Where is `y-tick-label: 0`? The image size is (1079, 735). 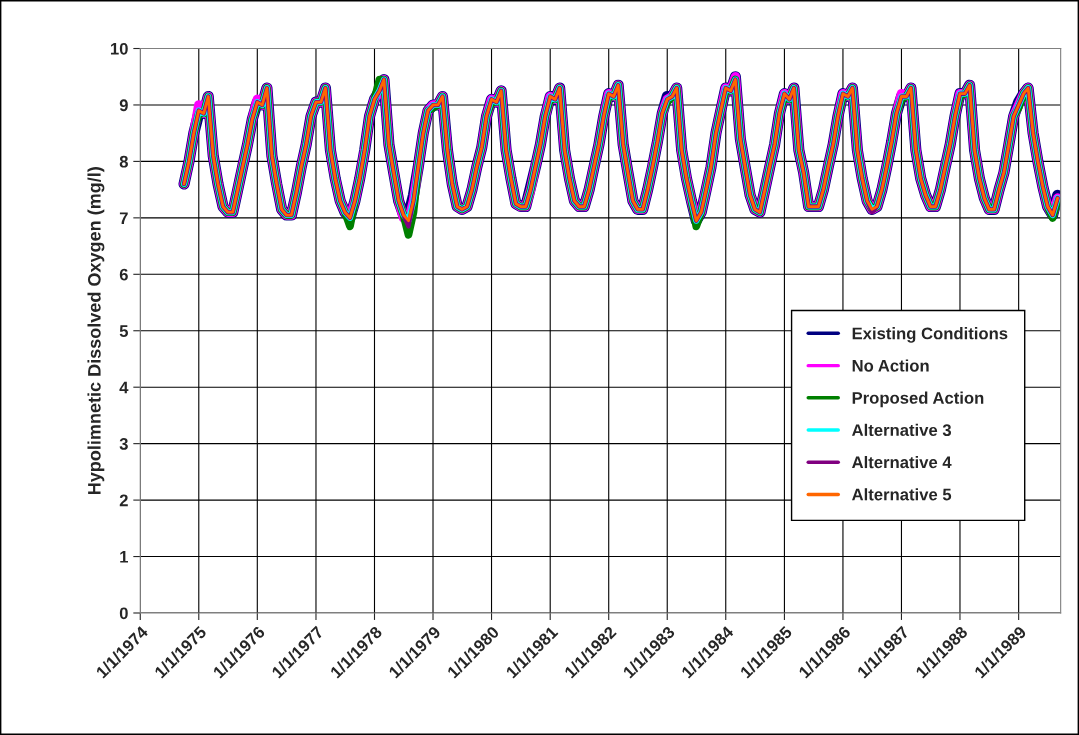 y-tick-label: 0 is located at coordinates (123, 613).